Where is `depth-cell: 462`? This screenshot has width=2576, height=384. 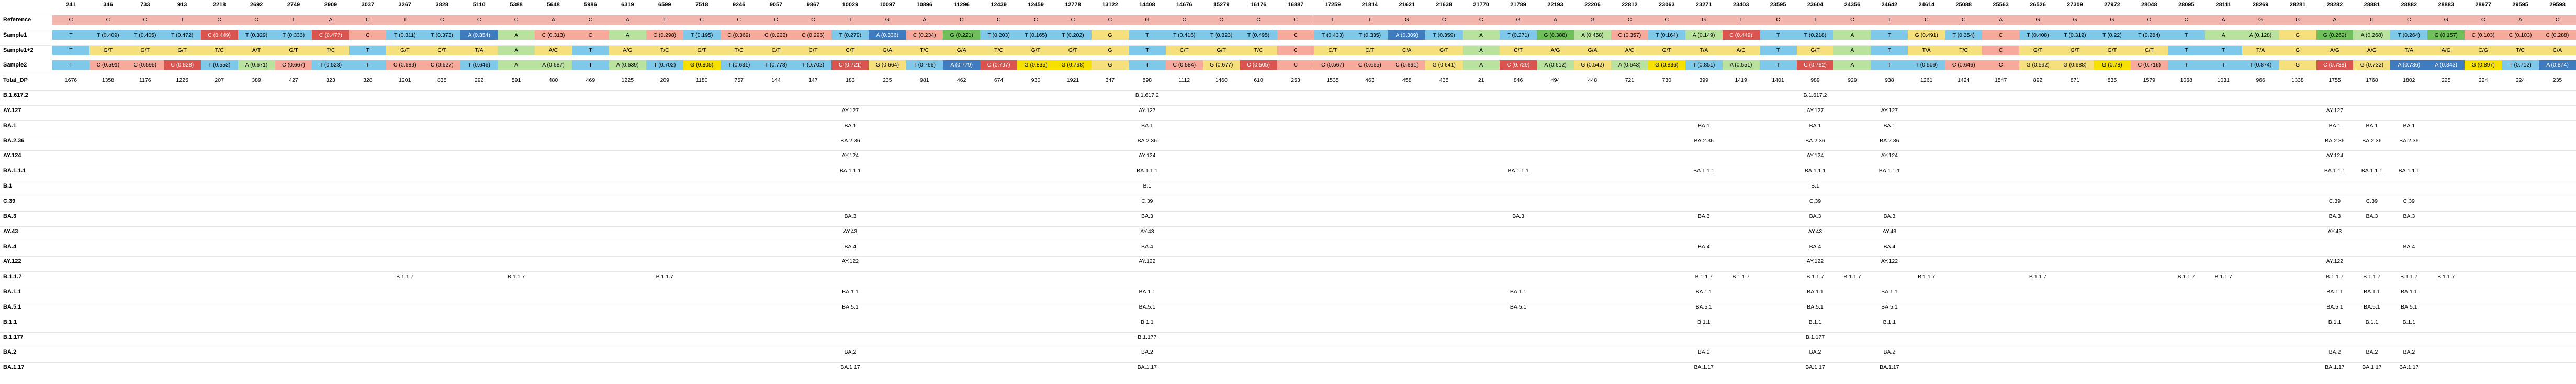
depth-cell: 462 is located at coordinates (961, 80).